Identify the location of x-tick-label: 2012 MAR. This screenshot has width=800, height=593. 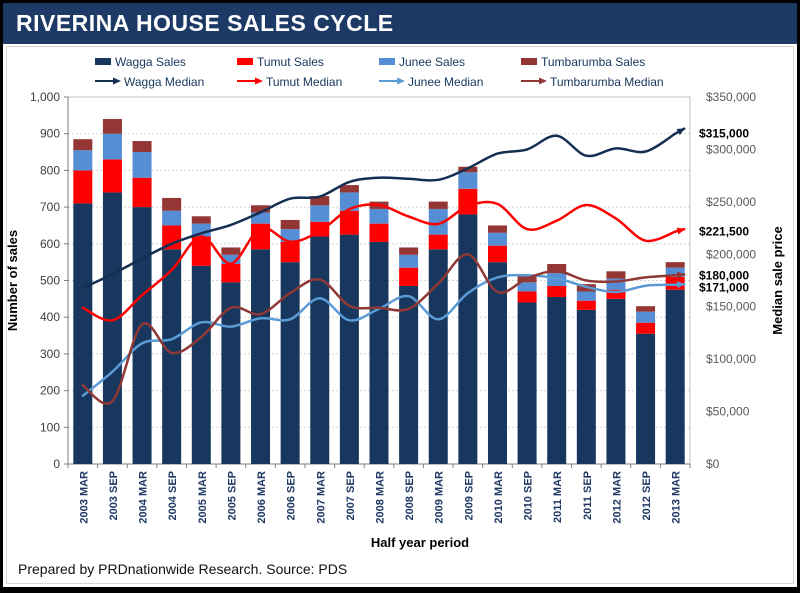
(617, 497).